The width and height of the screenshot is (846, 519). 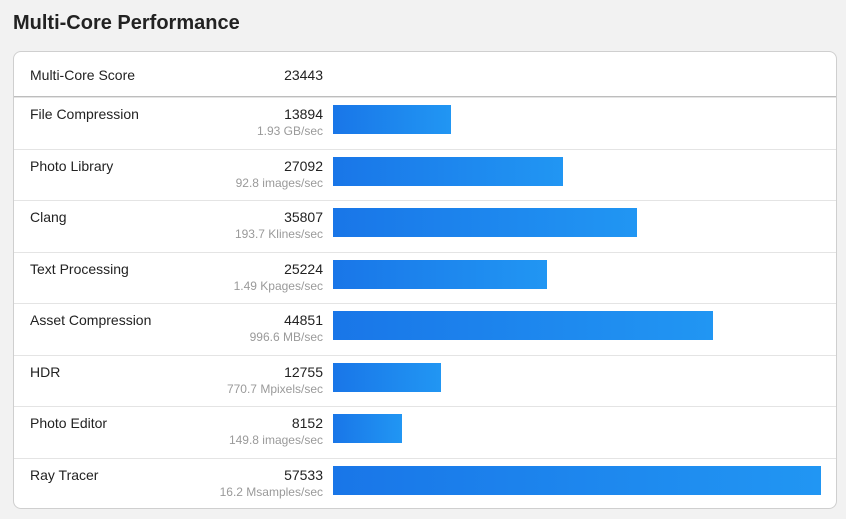 What do you see at coordinates (303, 320) in the screenshot?
I see `benchmark-score: 44851` at bounding box center [303, 320].